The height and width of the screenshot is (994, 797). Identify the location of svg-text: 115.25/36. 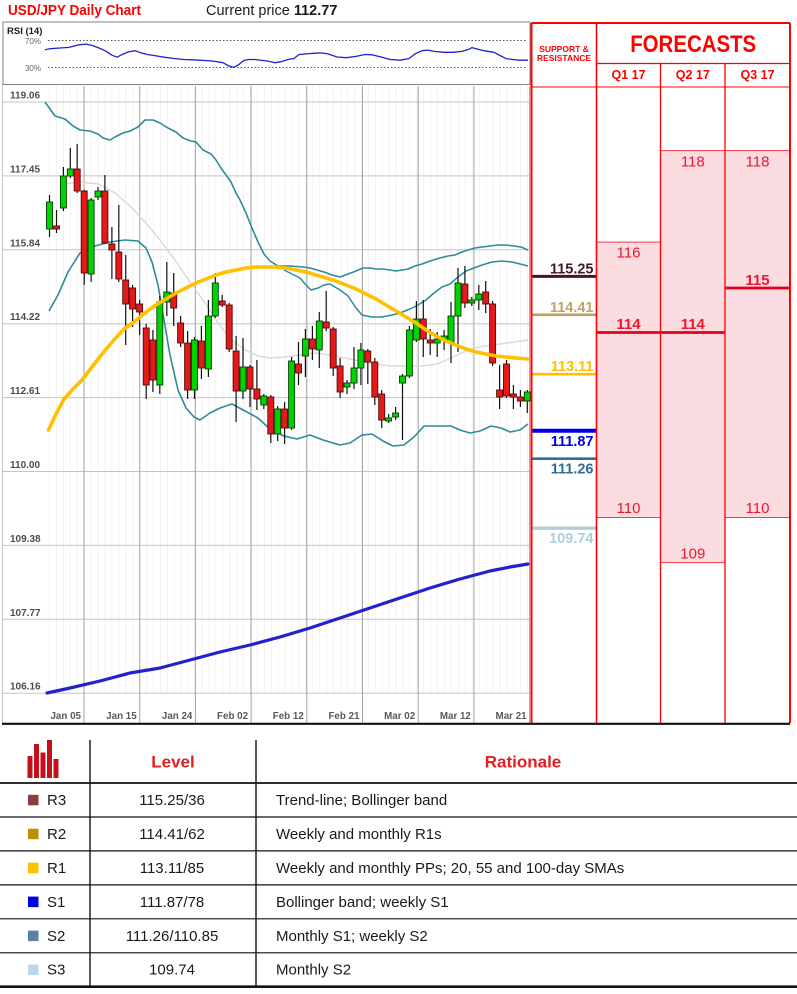
(172, 800).